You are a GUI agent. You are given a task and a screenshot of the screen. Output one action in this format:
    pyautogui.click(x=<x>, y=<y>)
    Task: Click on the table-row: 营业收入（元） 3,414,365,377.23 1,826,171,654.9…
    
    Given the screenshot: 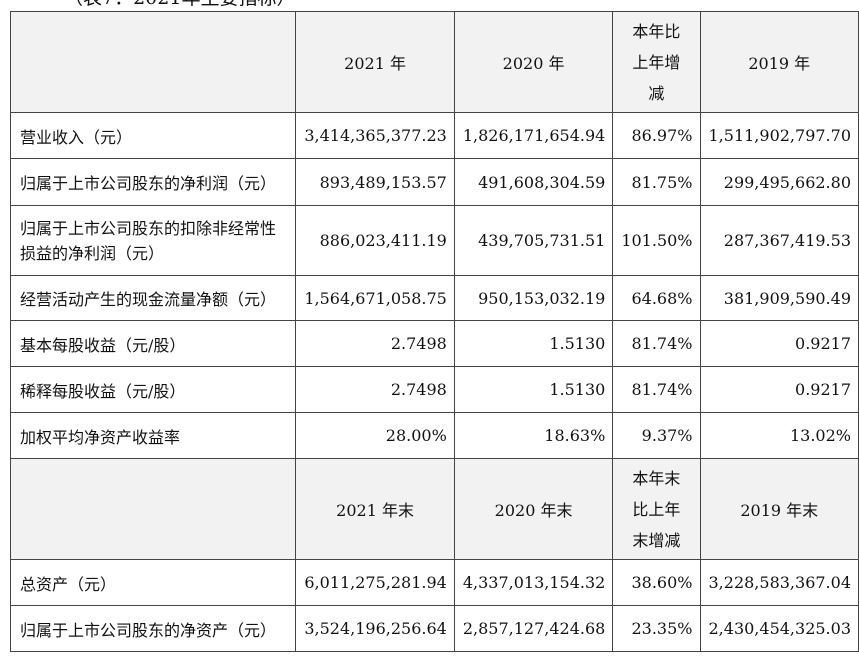 What is the action you would take?
    pyautogui.click(x=434, y=135)
    